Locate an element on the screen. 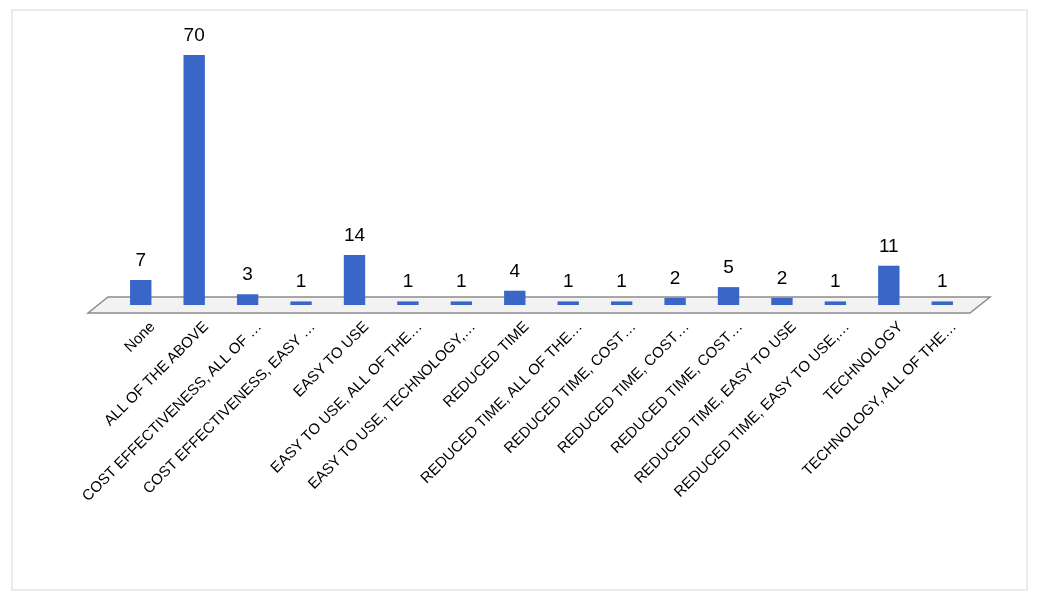  data-label: 3 is located at coordinates (247, 274).